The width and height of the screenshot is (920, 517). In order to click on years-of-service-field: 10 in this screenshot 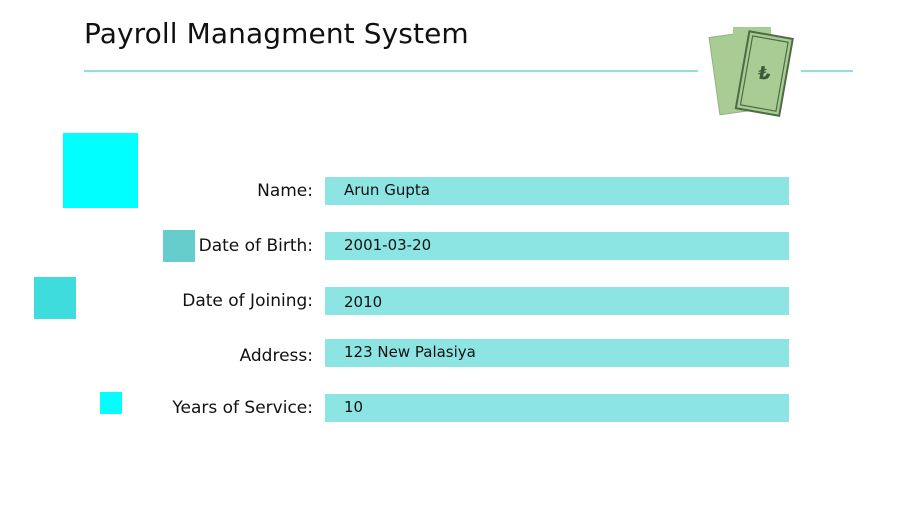, I will do `click(557, 408)`.